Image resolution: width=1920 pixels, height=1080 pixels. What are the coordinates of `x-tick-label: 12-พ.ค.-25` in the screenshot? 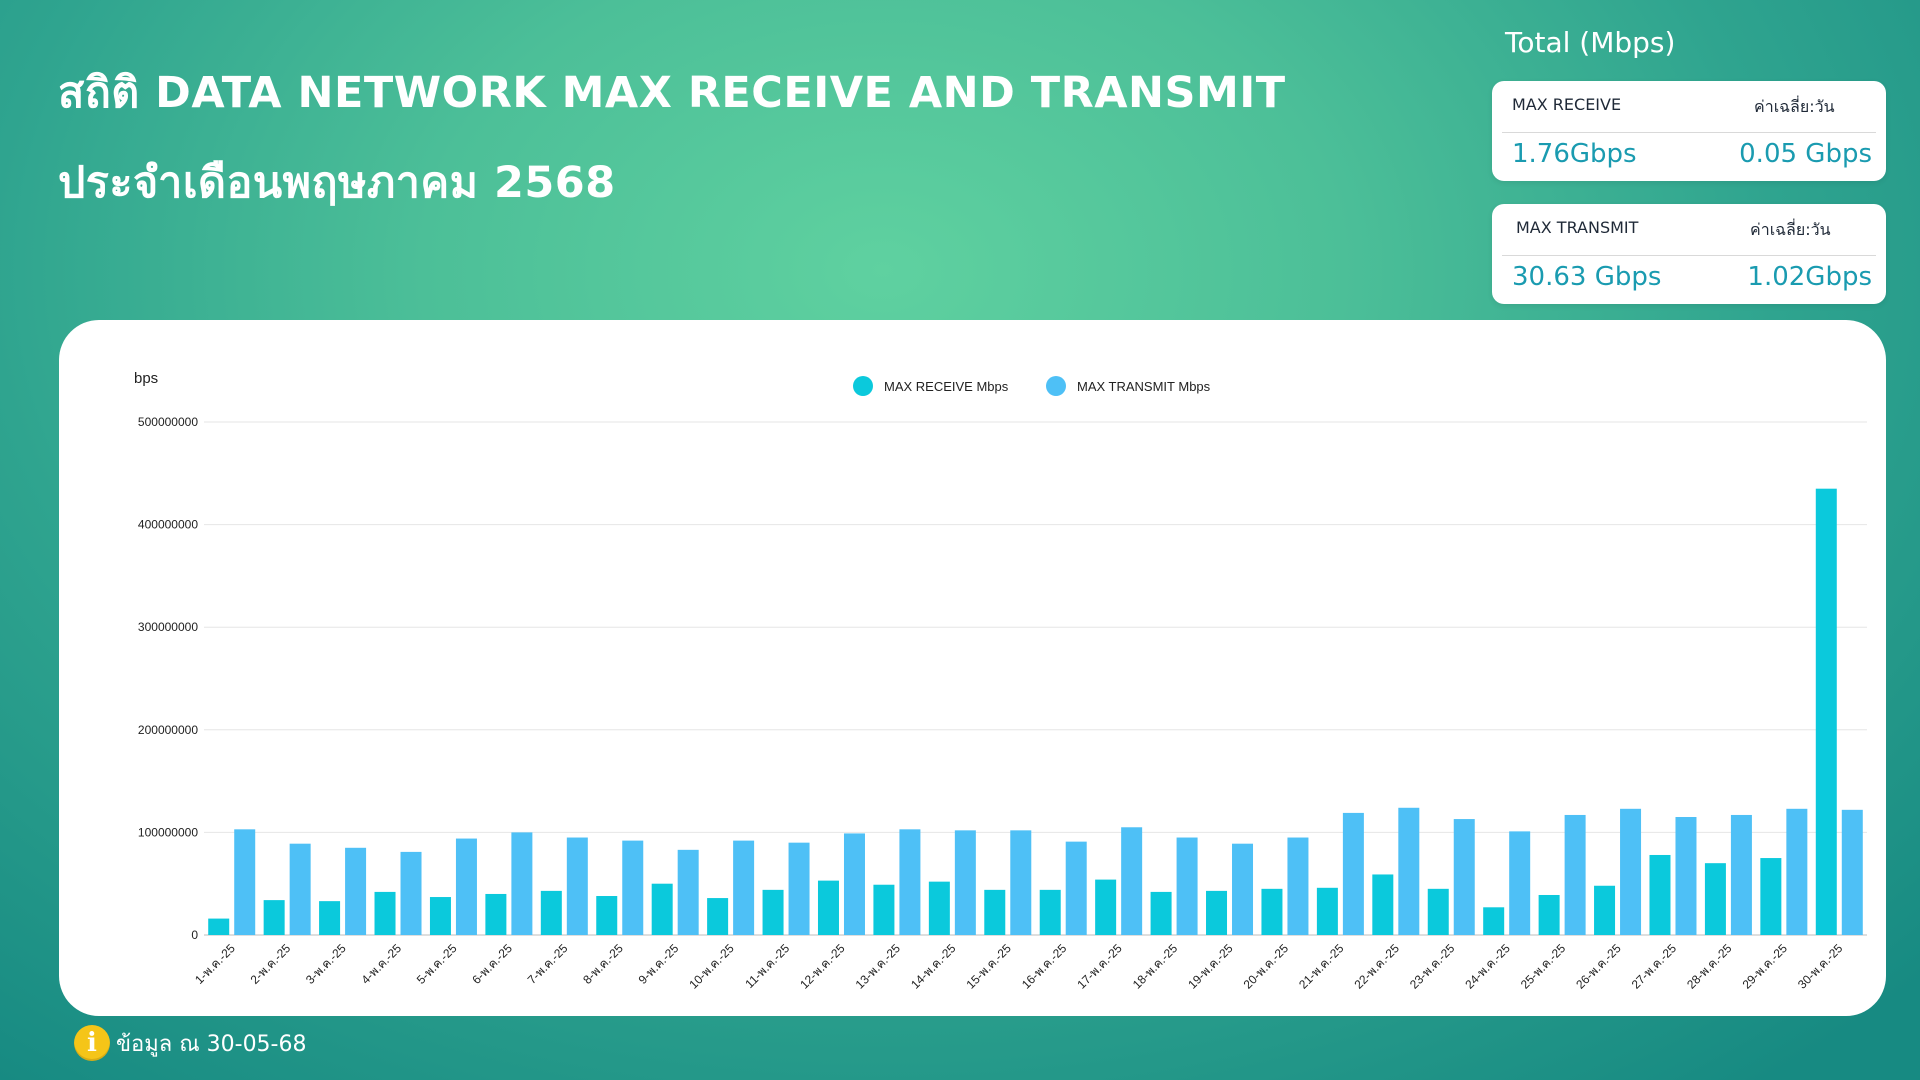 It's located at (822, 966).